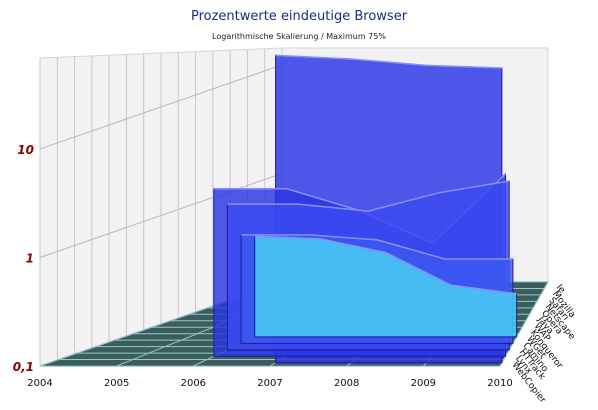 This screenshot has width=598, height=410. I want to click on x-tick-label: 2004, so click(39, 383).